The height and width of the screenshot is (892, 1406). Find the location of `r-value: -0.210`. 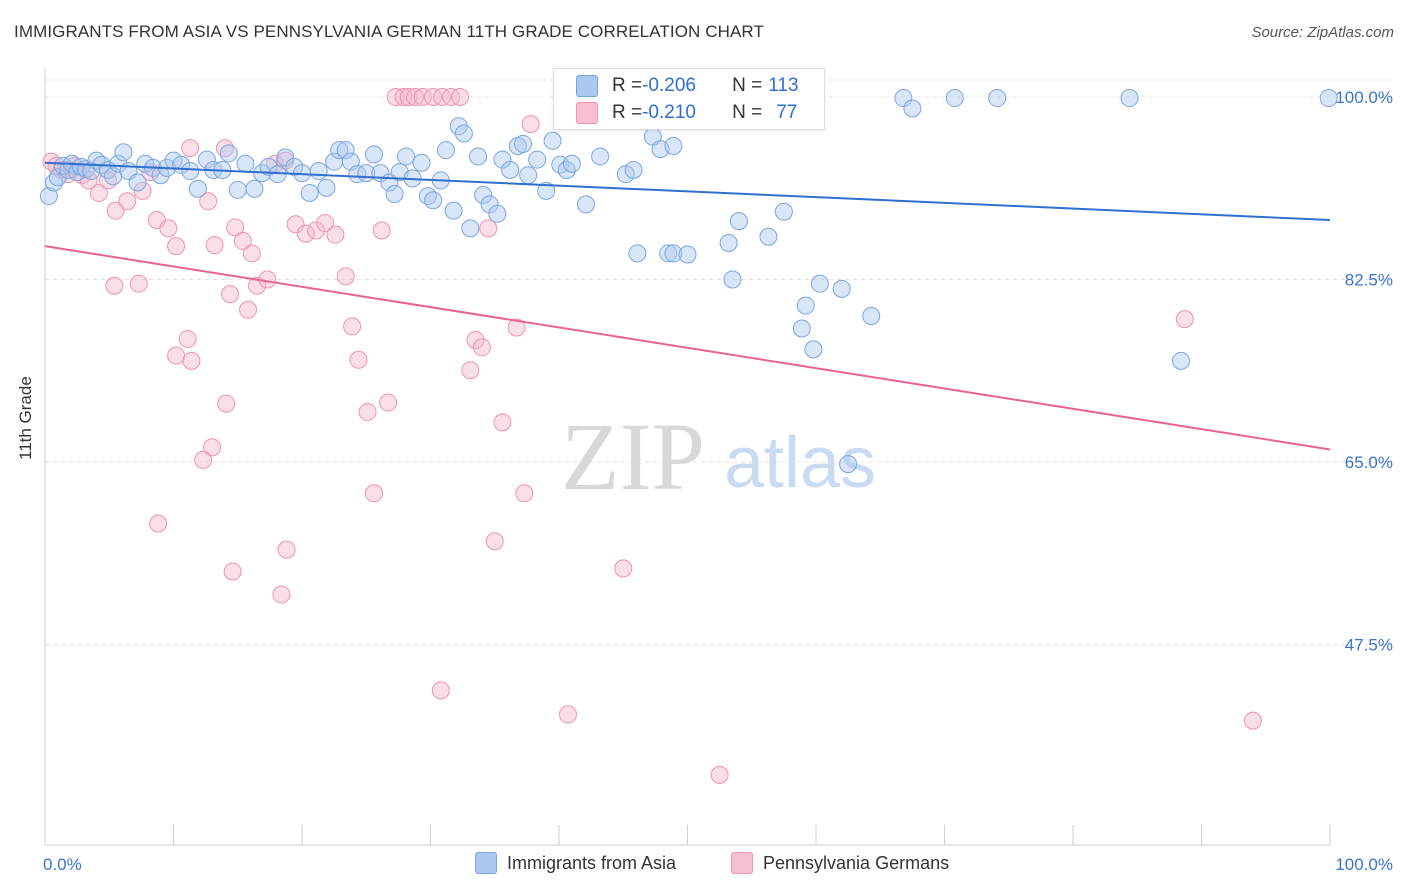

r-value: -0.210 is located at coordinates (669, 112).